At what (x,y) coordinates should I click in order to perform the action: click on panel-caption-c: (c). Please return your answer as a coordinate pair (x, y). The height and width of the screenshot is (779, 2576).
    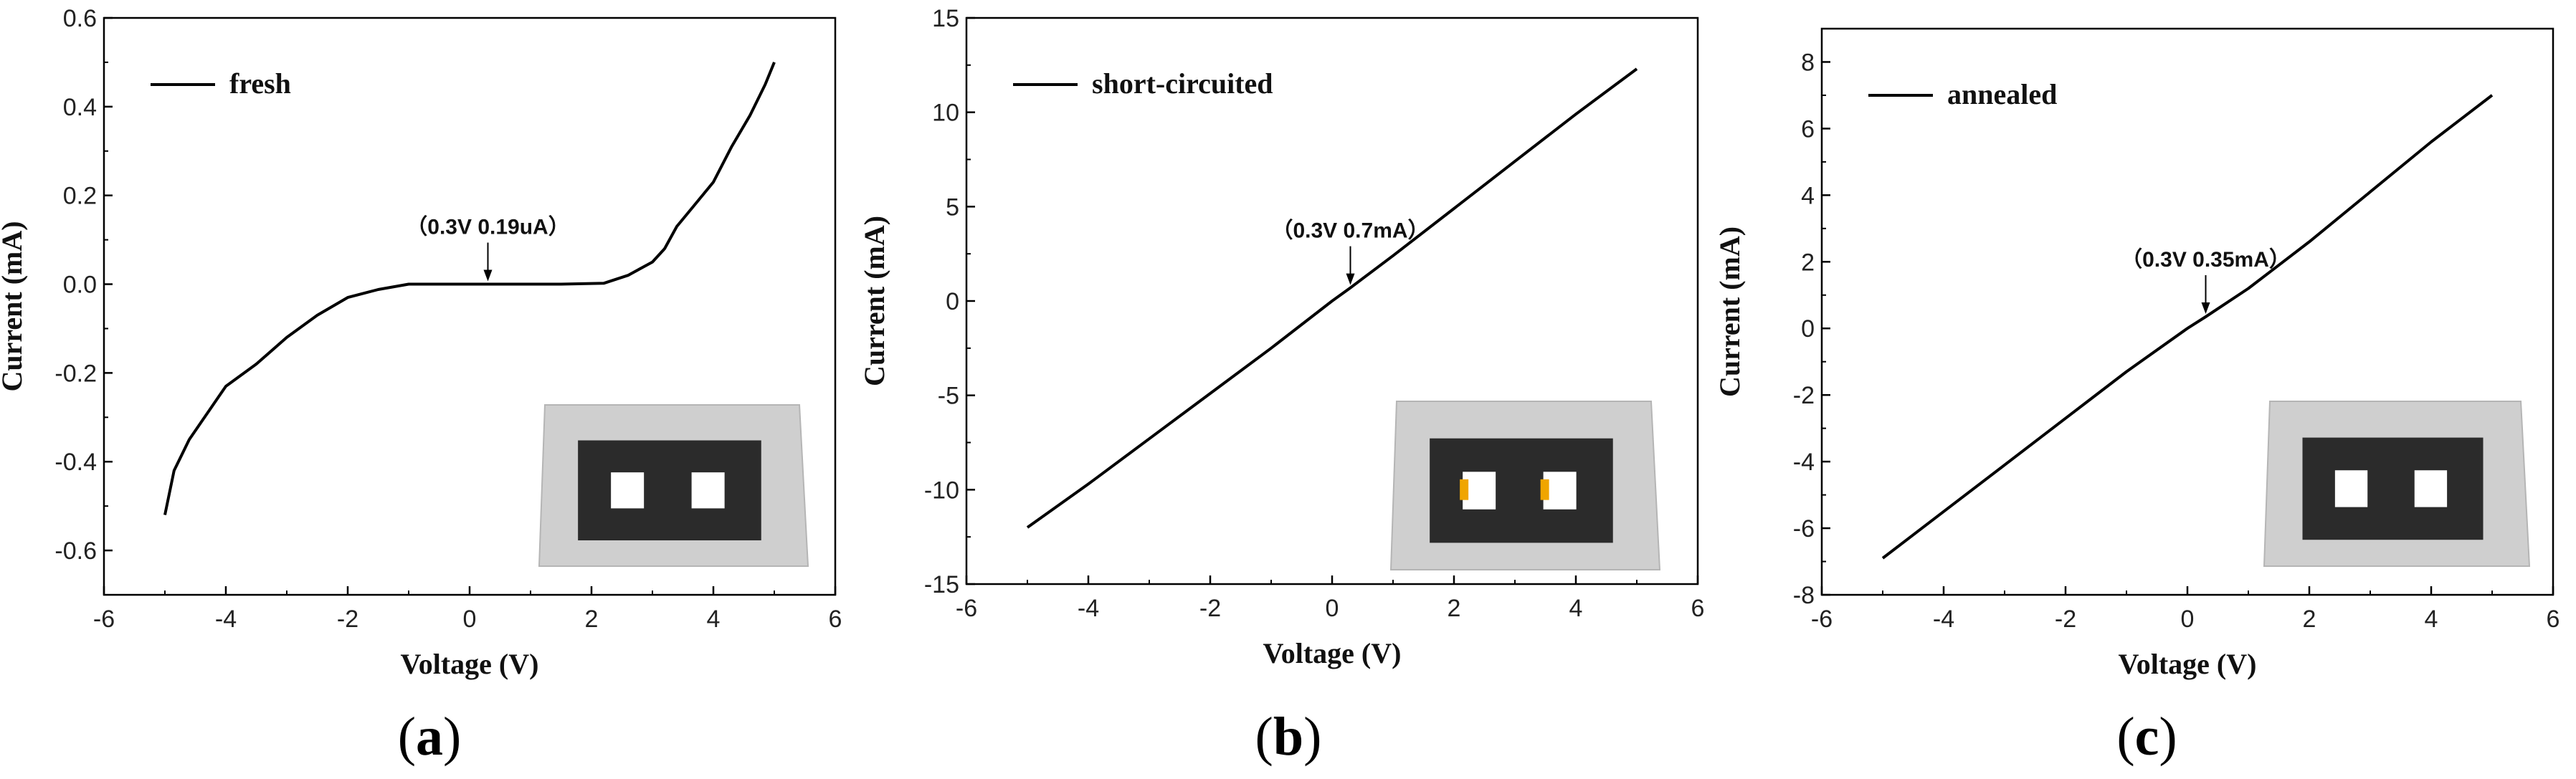
    Looking at the image, I should click on (2146, 737).